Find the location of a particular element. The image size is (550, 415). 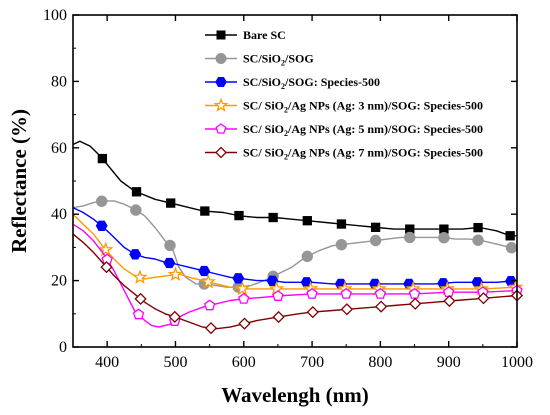

x-tick-label: 500 is located at coordinates (175, 362).